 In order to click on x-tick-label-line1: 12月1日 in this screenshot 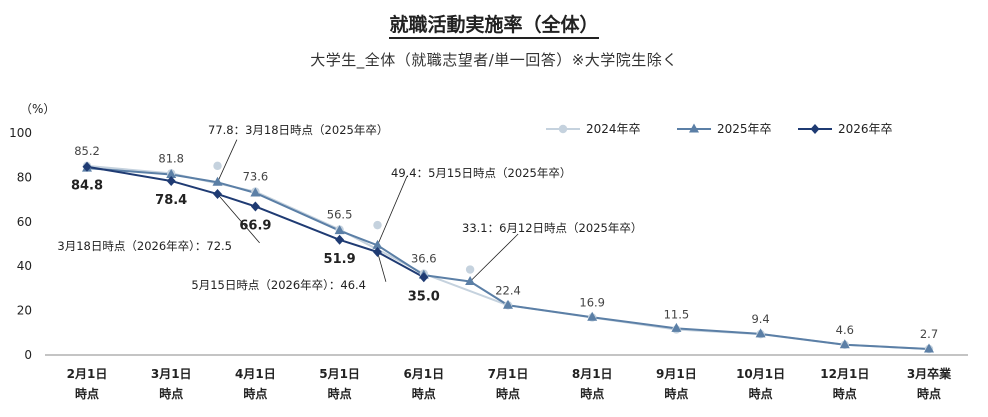, I will do `click(844, 374)`.